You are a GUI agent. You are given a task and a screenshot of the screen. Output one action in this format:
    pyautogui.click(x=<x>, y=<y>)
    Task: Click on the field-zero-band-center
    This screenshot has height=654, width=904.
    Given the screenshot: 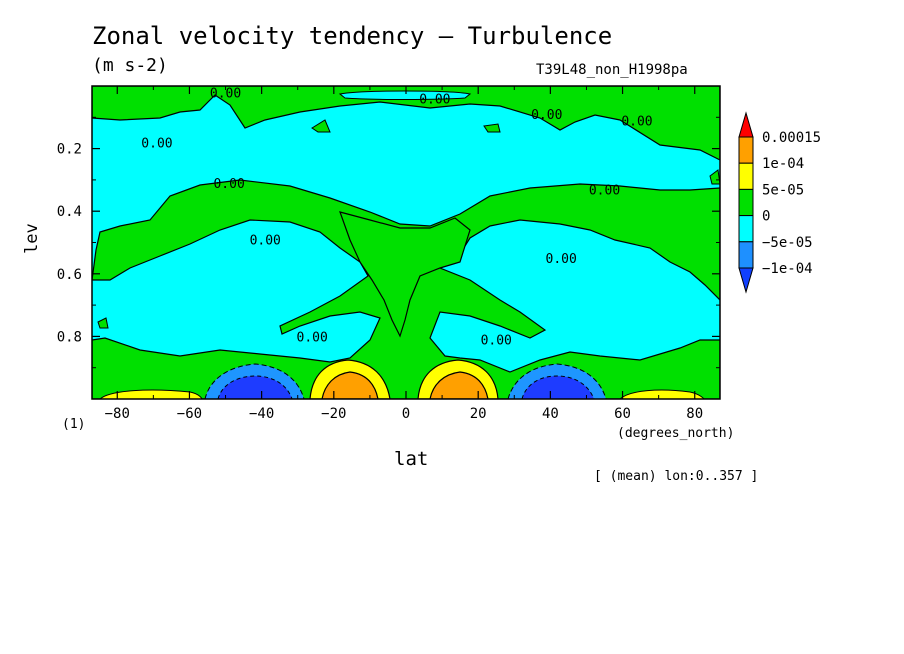 What is the action you would take?
    pyautogui.click(x=405, y=274)
    